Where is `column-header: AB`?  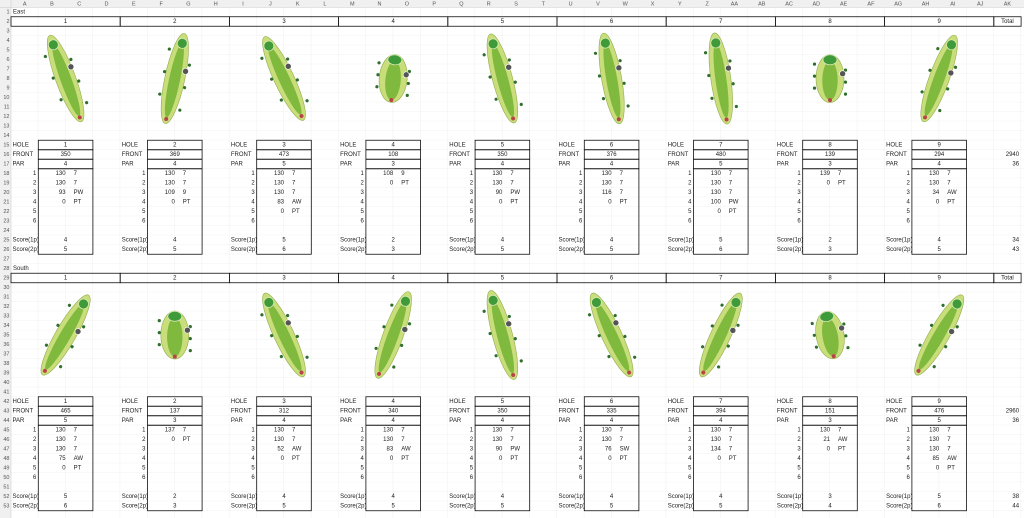
column-header: AB is located at coordinates (762, 4).